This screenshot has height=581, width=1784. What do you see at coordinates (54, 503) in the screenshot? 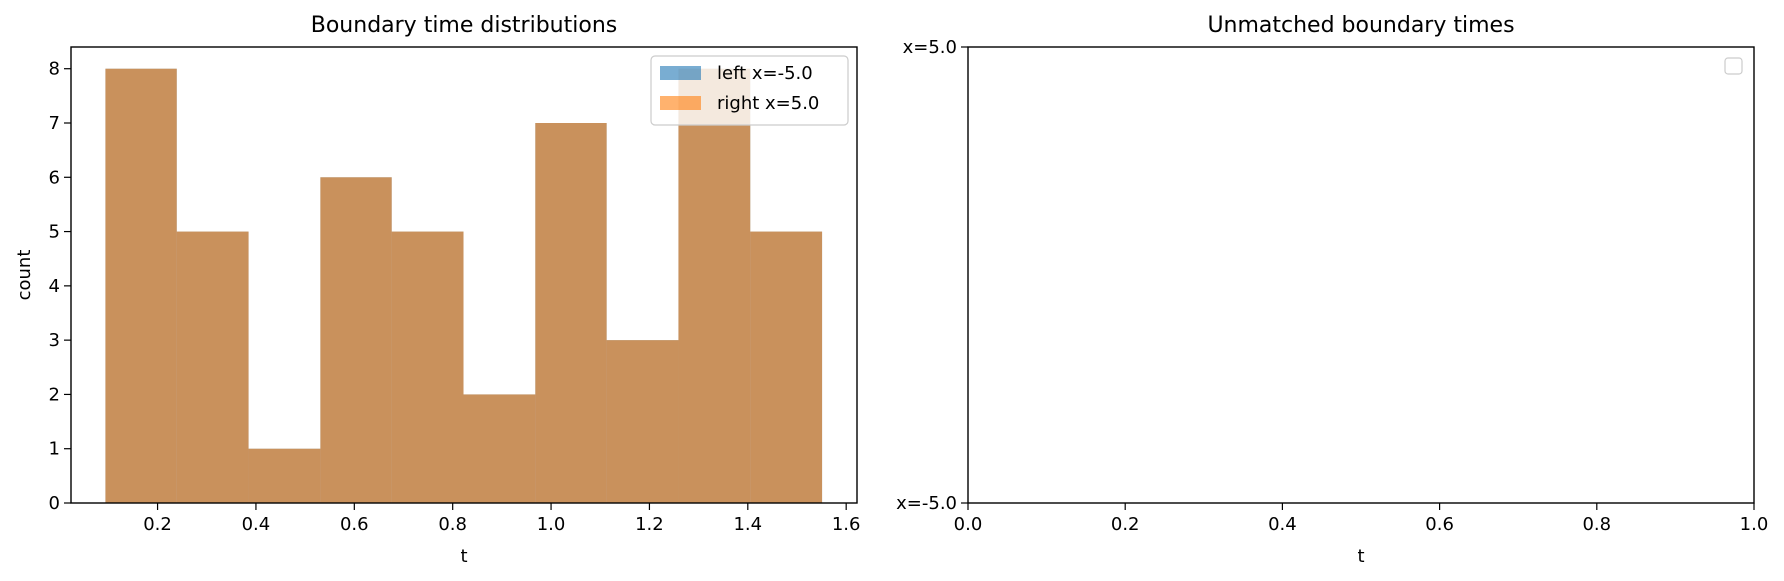
I see `y-tick-label: 0` at bounding box center [54, 503].